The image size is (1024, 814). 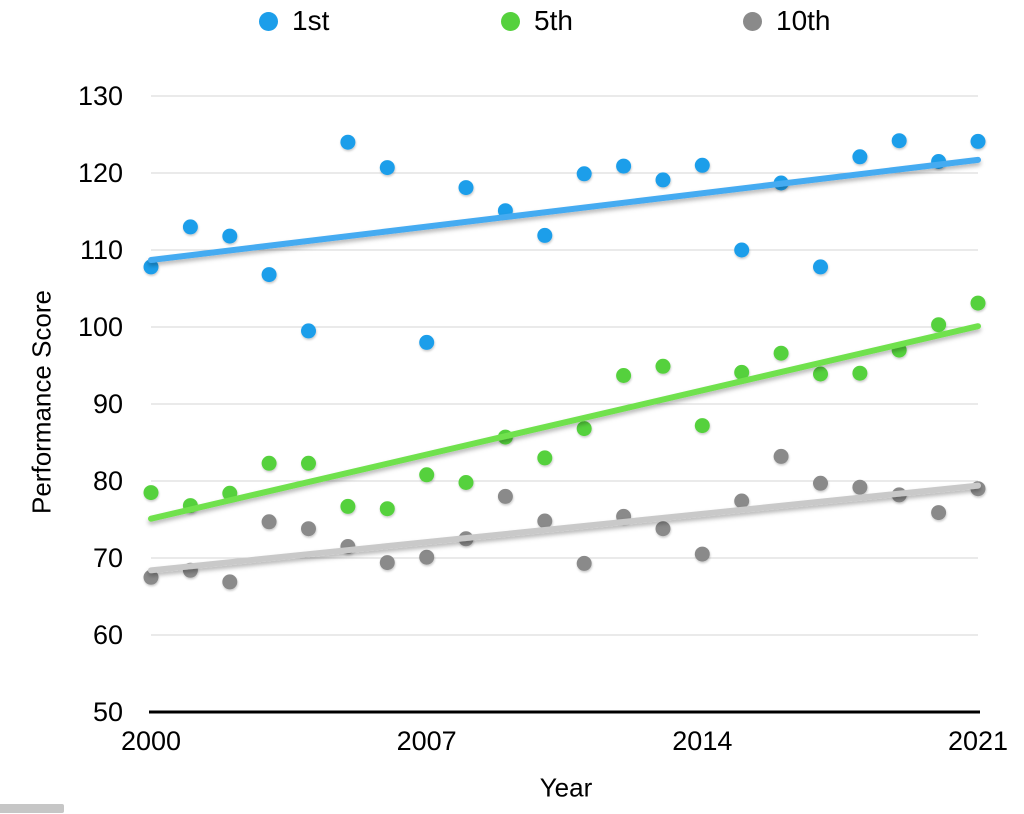 I want to click on data-point-10th-2003, so click(x=269, y=522).